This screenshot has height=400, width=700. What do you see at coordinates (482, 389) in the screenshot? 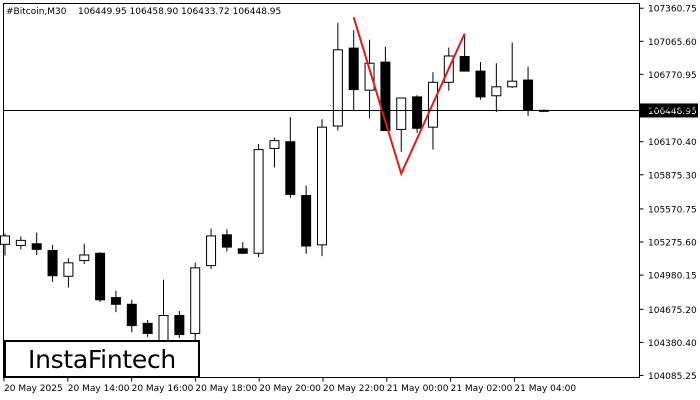
I see `x-tick-label: 21 May 02:00` at bounding box center [482, 389].